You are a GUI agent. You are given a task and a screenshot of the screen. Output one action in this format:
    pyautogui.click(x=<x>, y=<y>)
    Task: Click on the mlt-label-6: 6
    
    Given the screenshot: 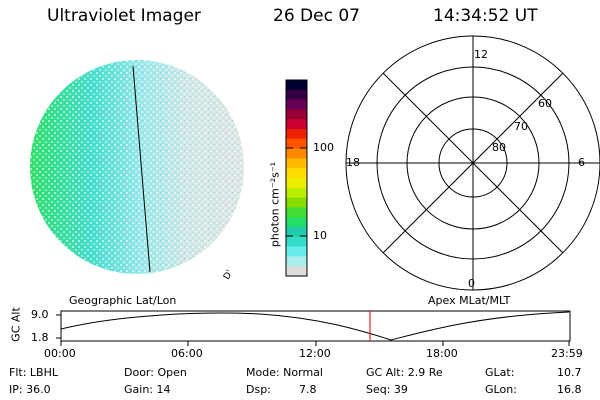 What is the action you would take?
    pyautogui.click(x=581, y=162)
    